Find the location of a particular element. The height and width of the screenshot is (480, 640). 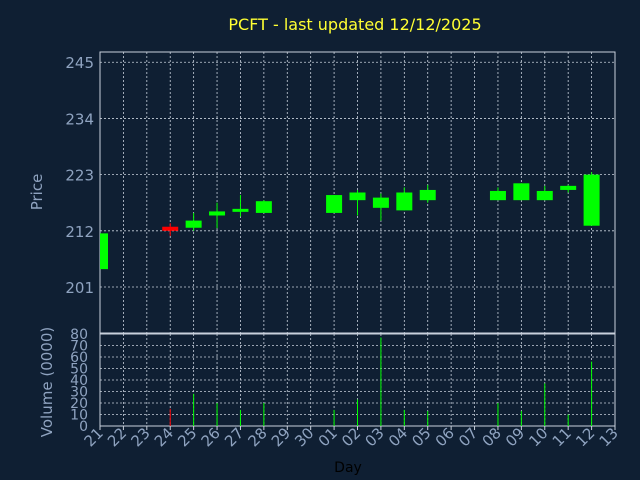

x-tick-label: 24 is located at coordinates (164, 437).